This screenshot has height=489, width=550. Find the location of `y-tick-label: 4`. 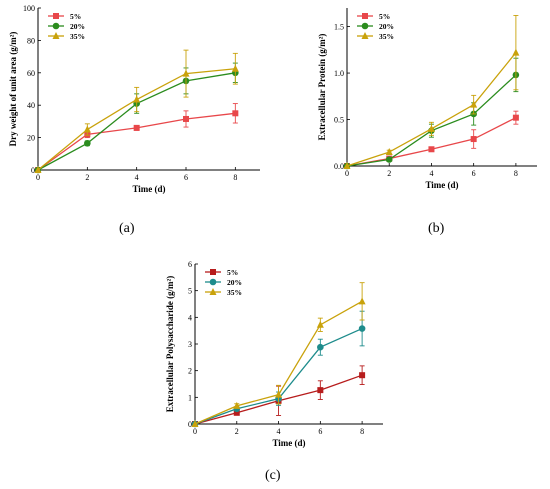

y-tick-label: 4 is located at coordinates (190, 317).